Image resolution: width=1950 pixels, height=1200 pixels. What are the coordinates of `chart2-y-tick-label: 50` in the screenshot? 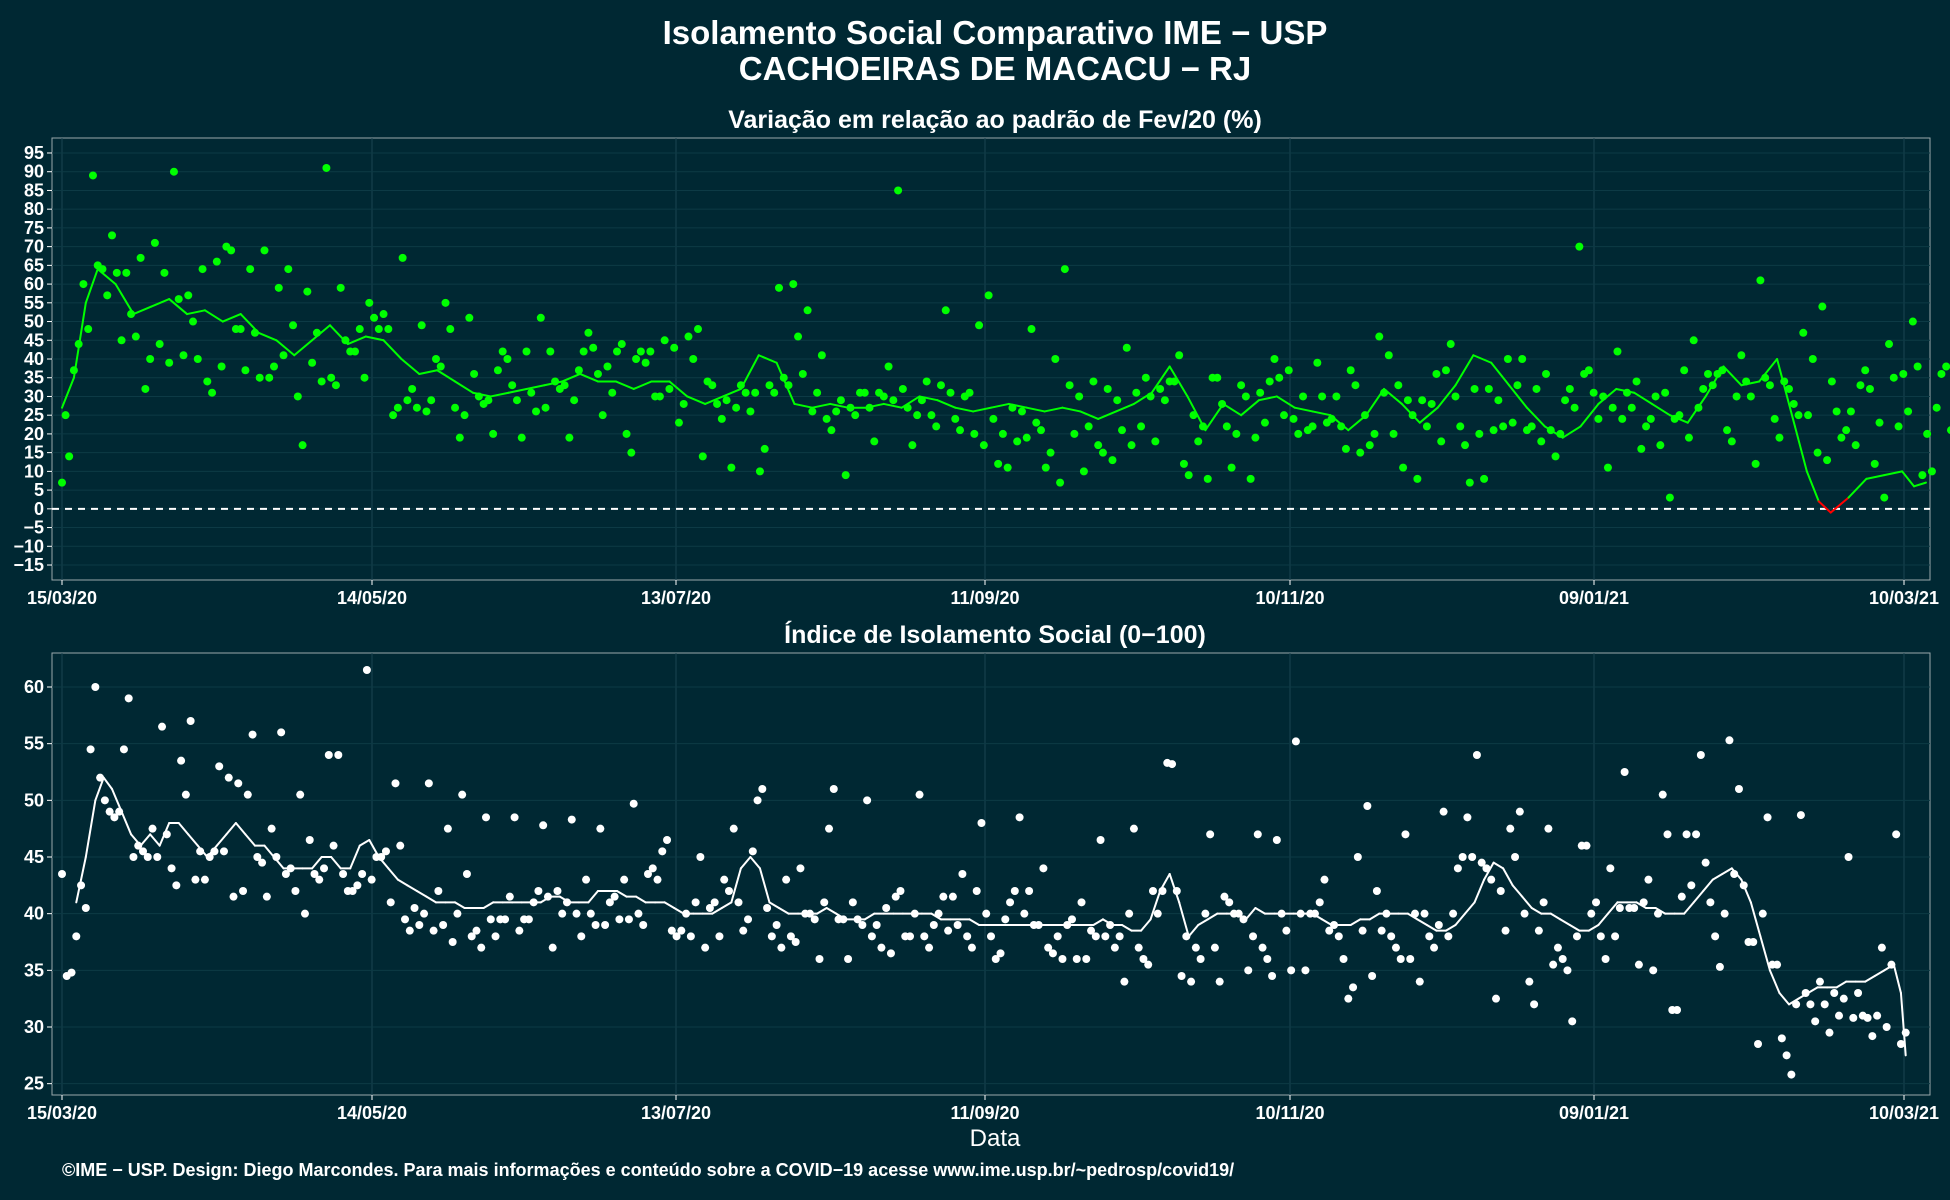 It's located at (34, 800).